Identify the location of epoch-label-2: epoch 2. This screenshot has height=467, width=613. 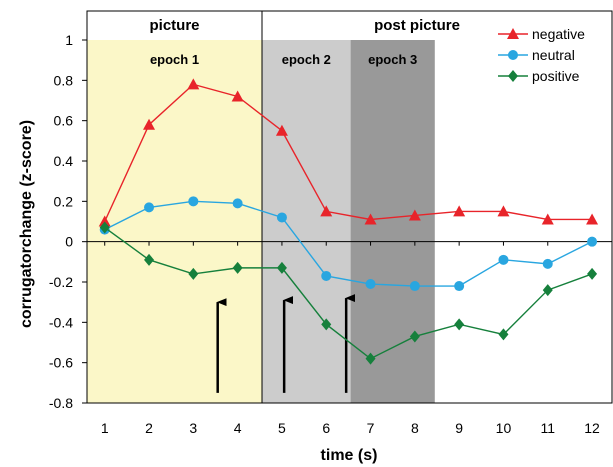
(306, 59).